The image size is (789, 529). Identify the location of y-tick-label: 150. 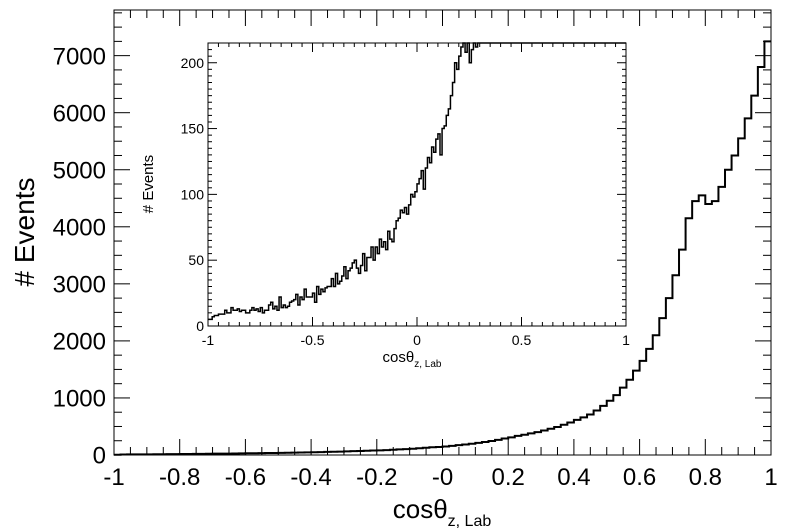
(193, 129).